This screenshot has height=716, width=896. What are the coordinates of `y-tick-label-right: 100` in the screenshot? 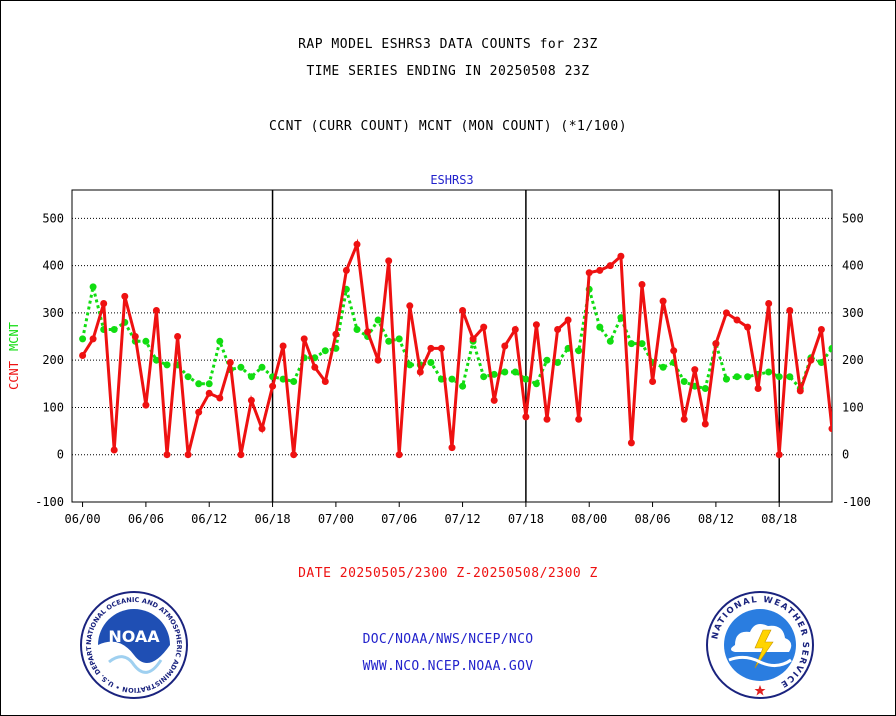 It's located at (853, 407).